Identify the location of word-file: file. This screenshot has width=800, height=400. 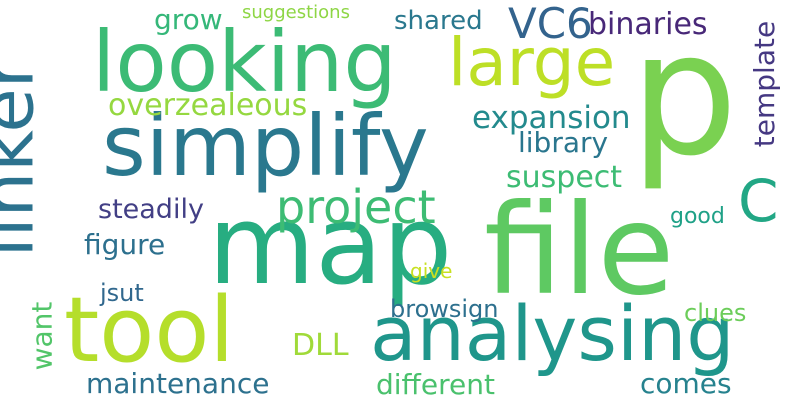
(579, 250).